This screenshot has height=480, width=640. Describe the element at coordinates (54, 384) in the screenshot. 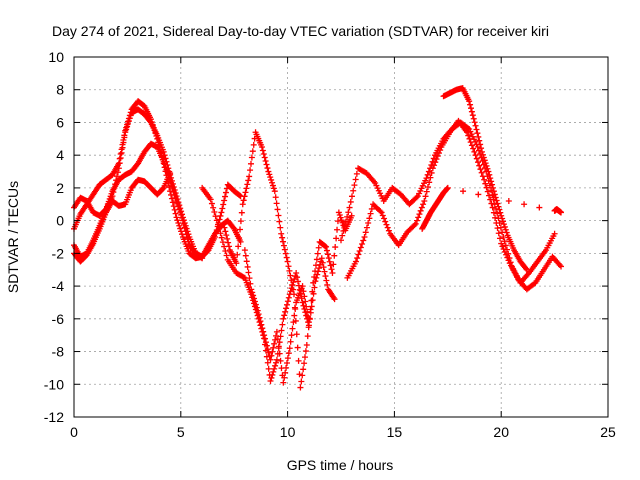

I see `y-tick-label: -10` at that location.